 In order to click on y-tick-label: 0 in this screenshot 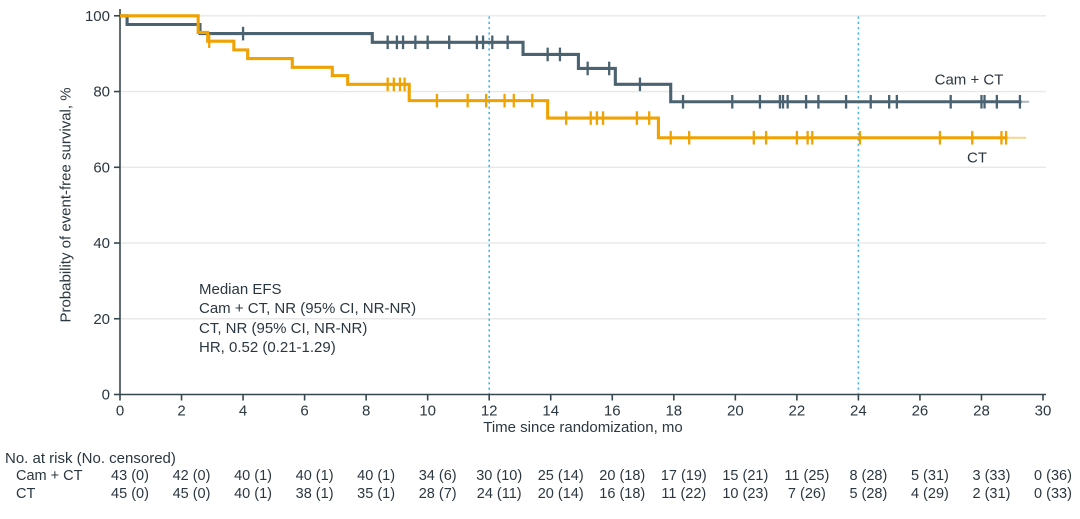, I will do `click(106, 395)`.